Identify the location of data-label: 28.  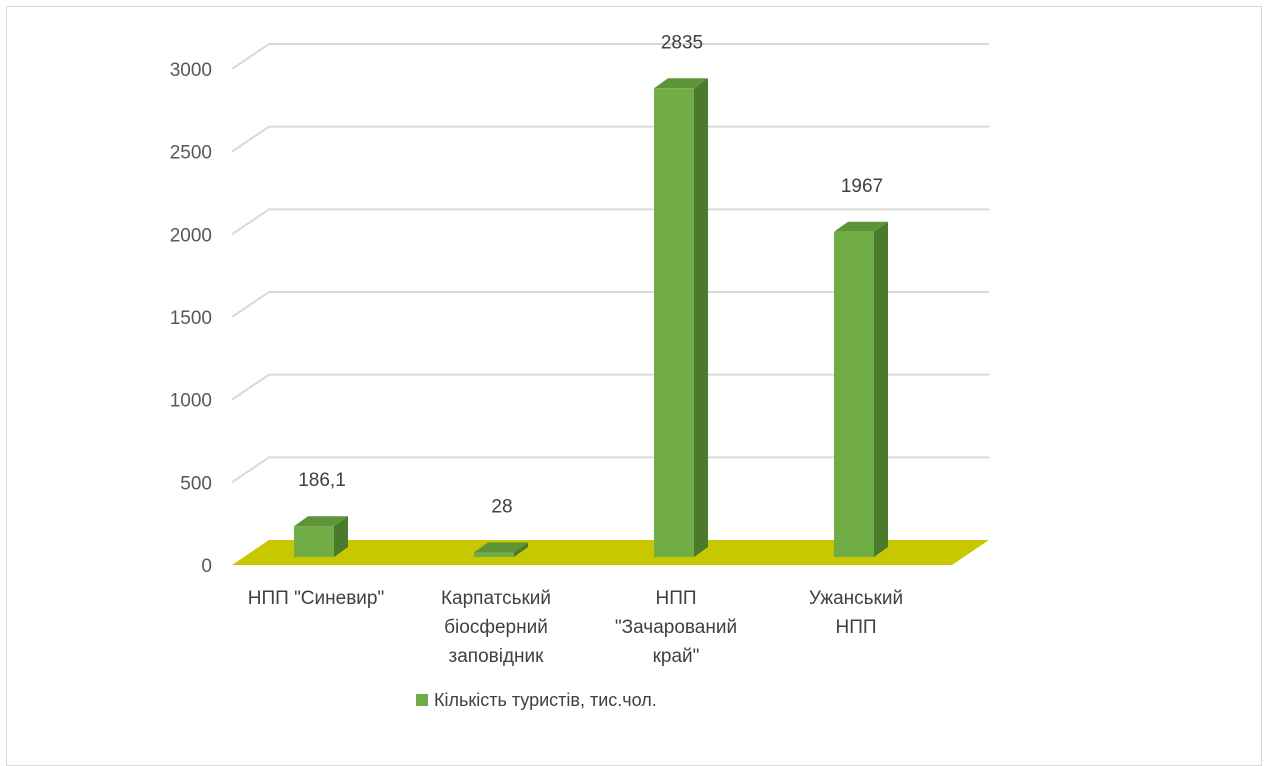
(501, 506).